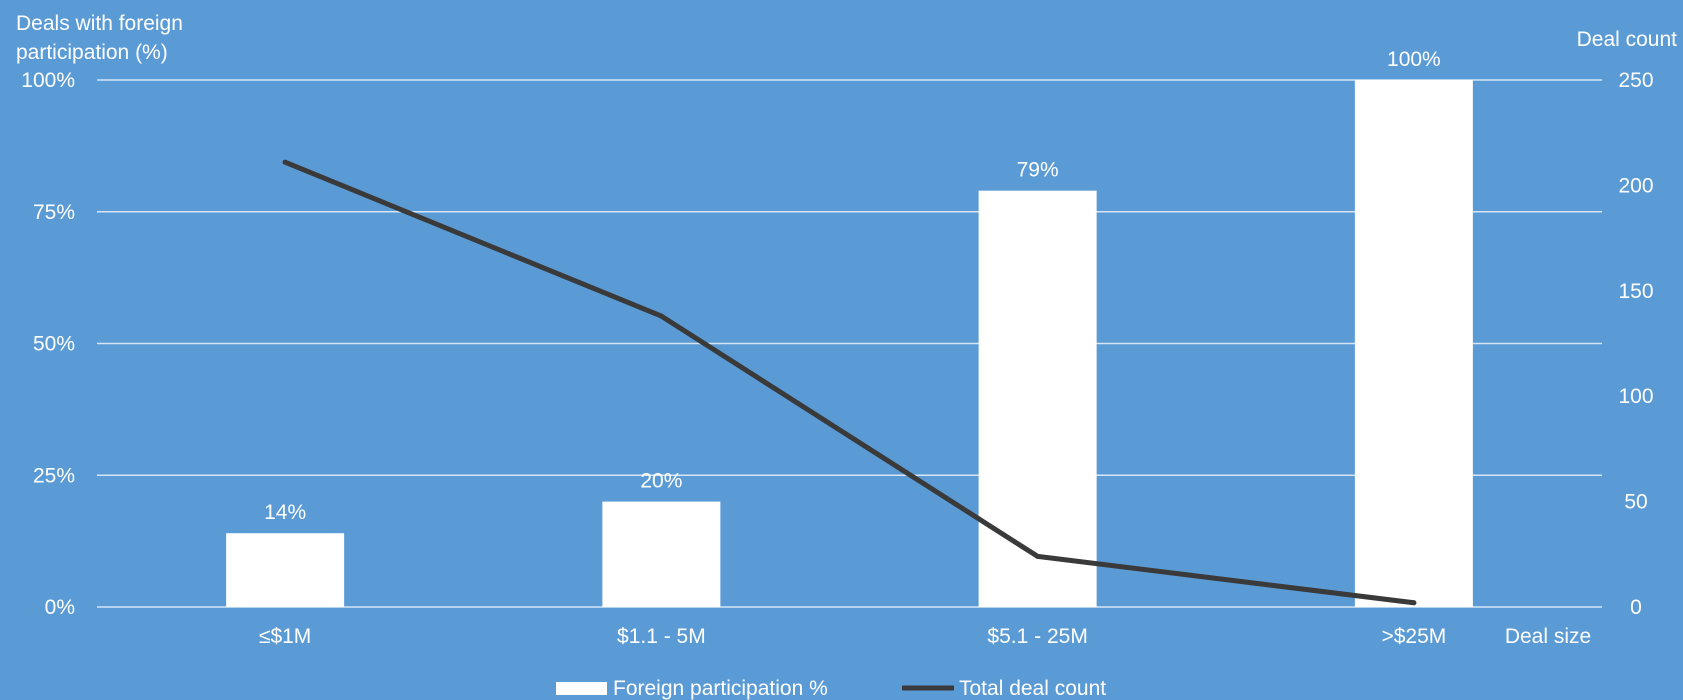 The image size is (1683, 700). What do you see at coordinates (92, 52) in the screenshot?
I see `left-axis-title-line-2: participation (%)` at bounding box center [92, 52].